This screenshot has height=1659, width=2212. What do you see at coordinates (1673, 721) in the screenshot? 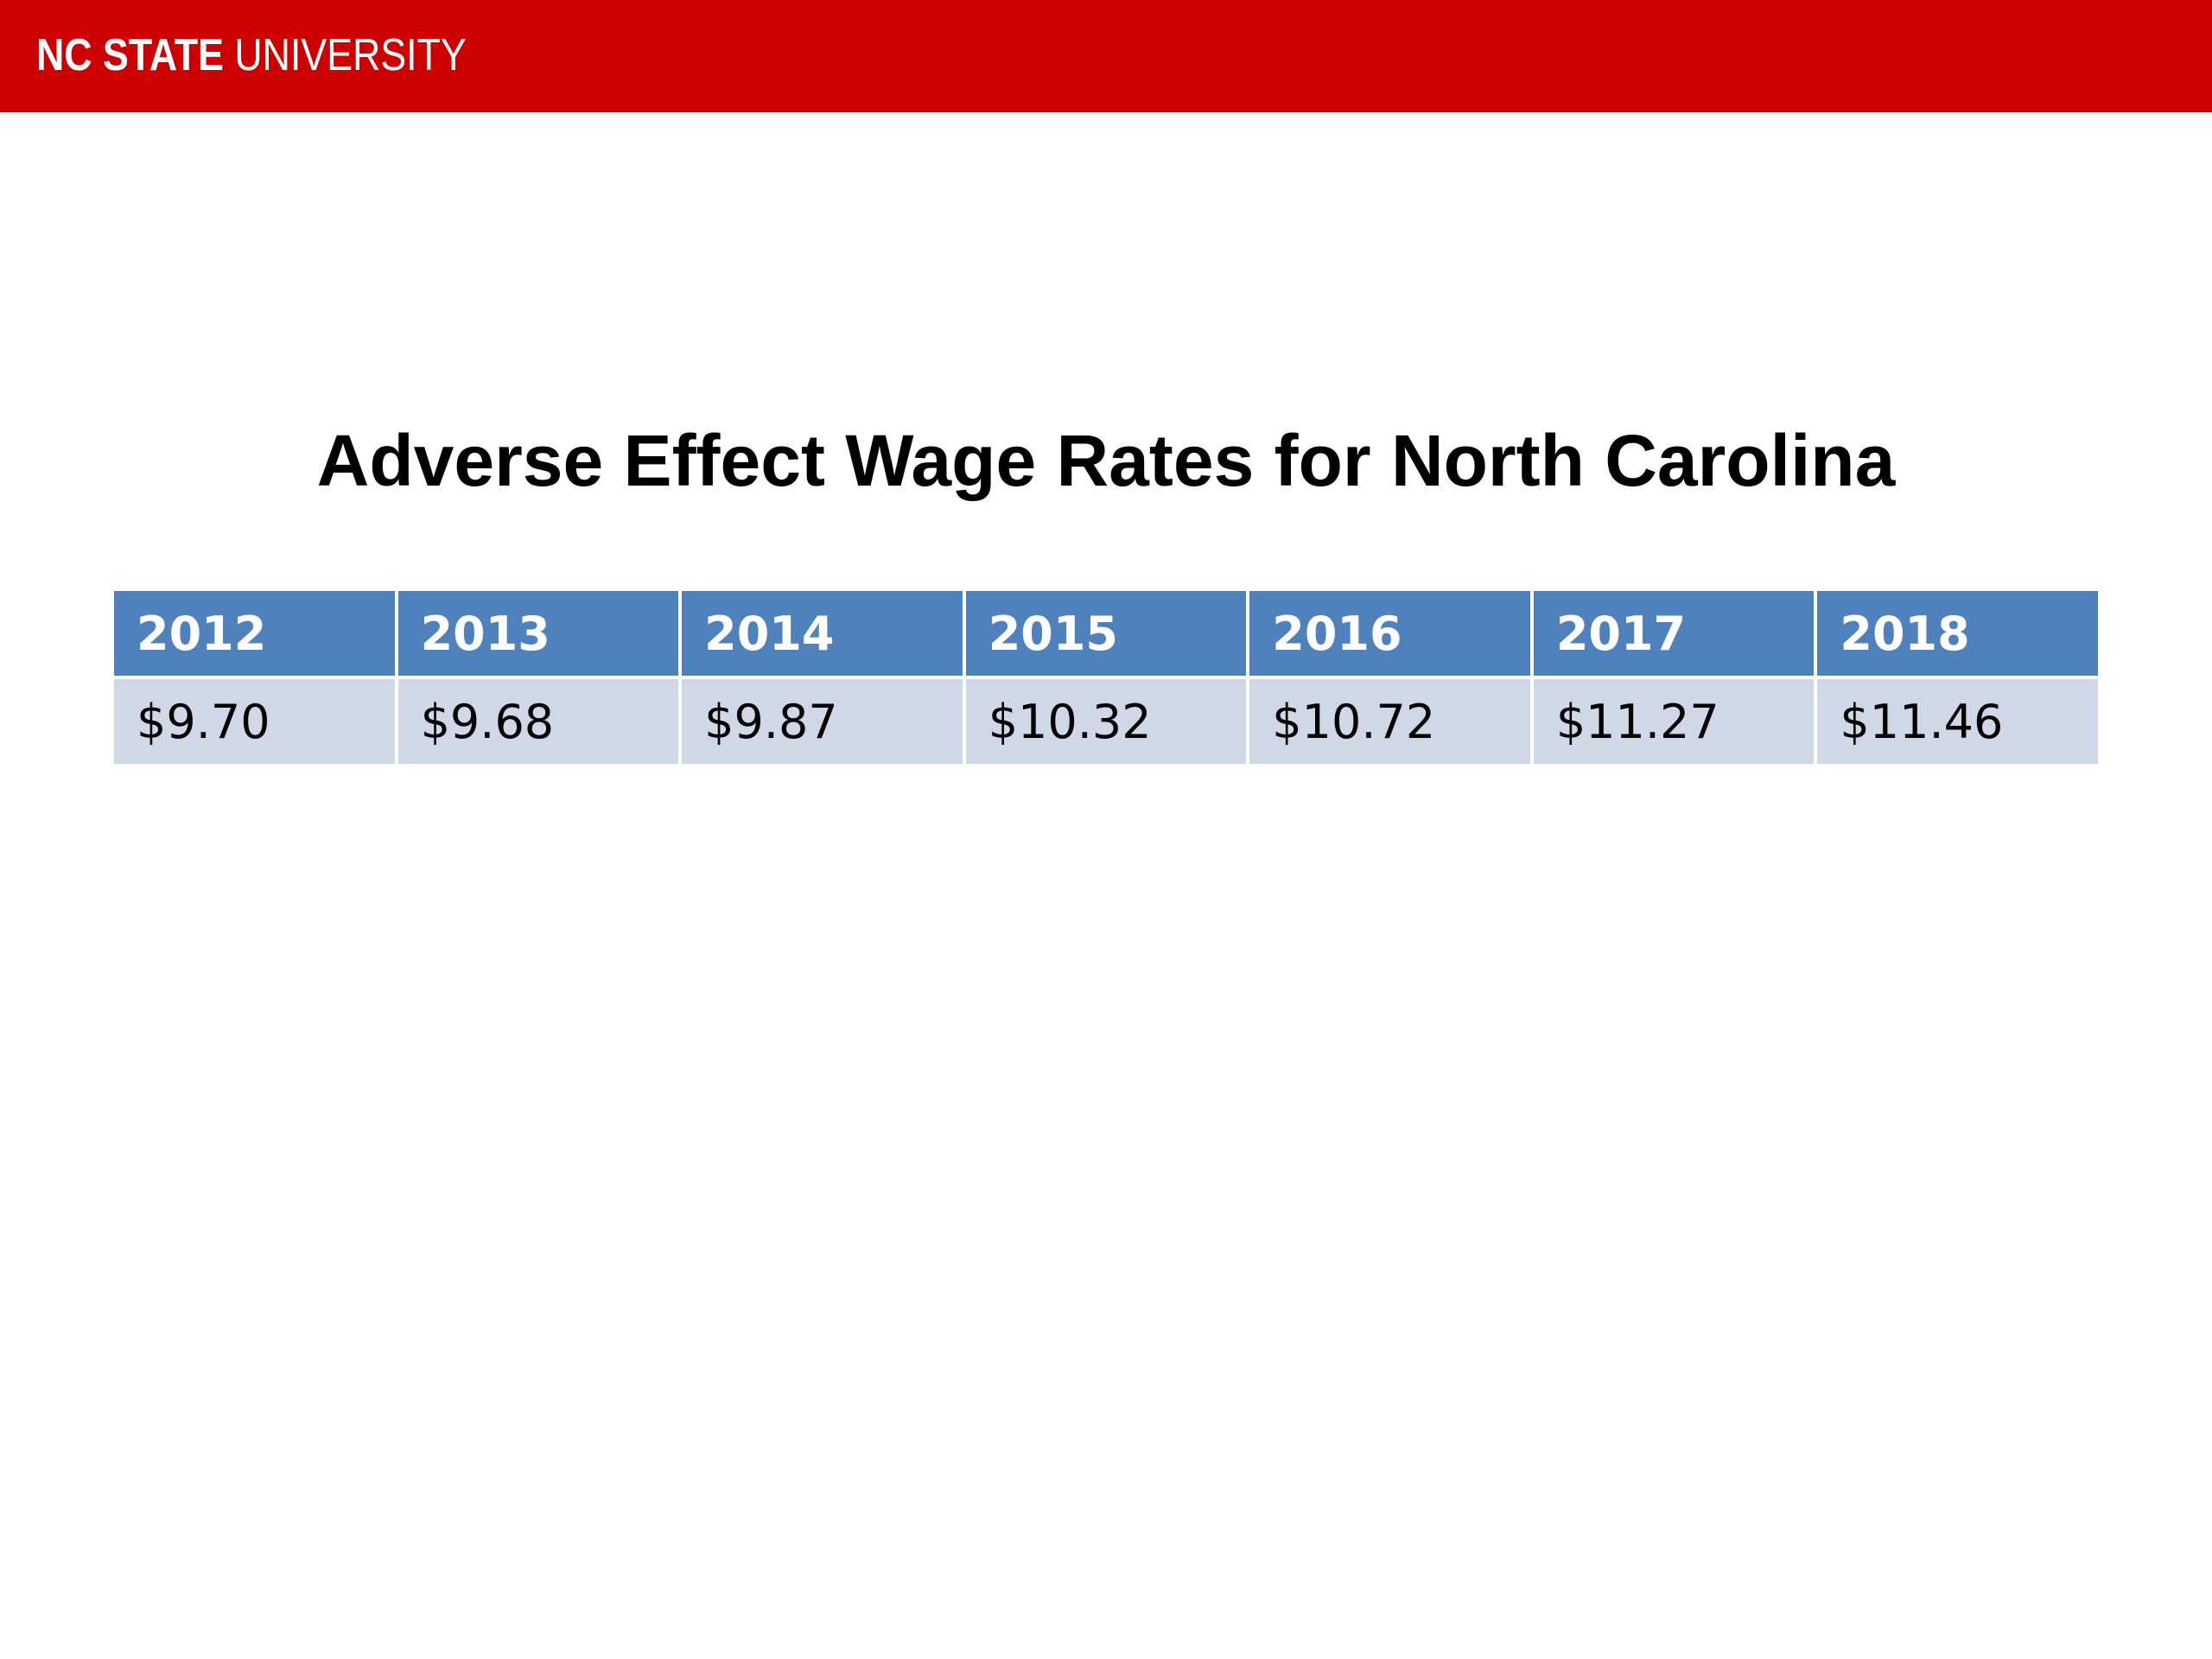
I see `table-cell: $11.27` at bounding box center [1673, 721].